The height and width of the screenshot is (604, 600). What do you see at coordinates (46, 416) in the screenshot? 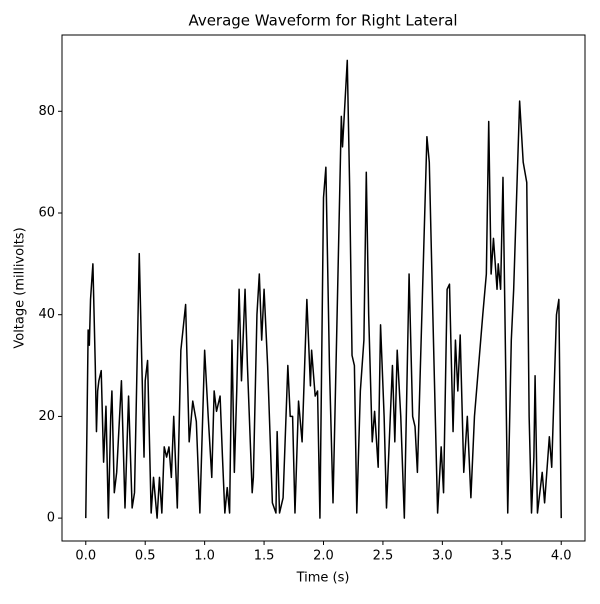
I see `y-tick-label: 20` at bounding box center [46, 416].